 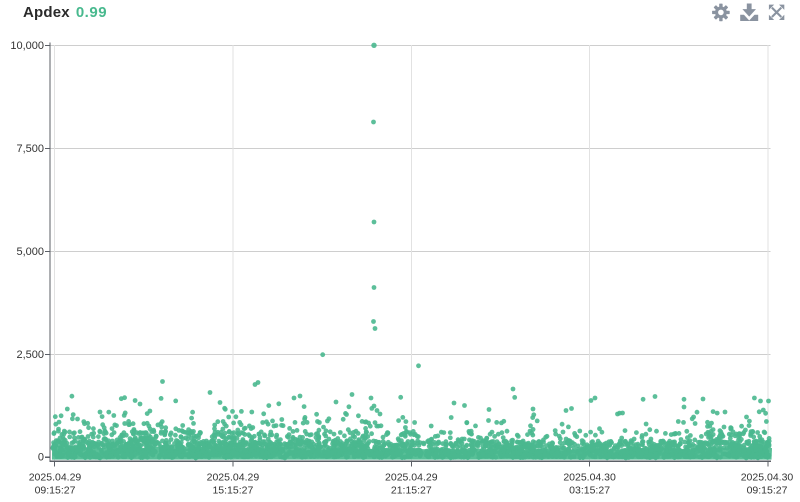 What do you see at coordinates (411, 491) in the screenshot?
I see `svg-text: 21:15:27` at bounding box center [411, 491].